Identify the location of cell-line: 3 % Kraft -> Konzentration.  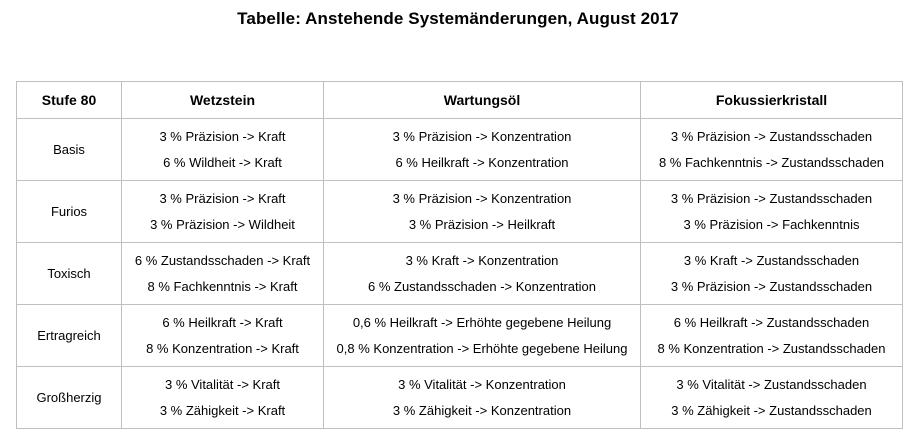
(482, 260).